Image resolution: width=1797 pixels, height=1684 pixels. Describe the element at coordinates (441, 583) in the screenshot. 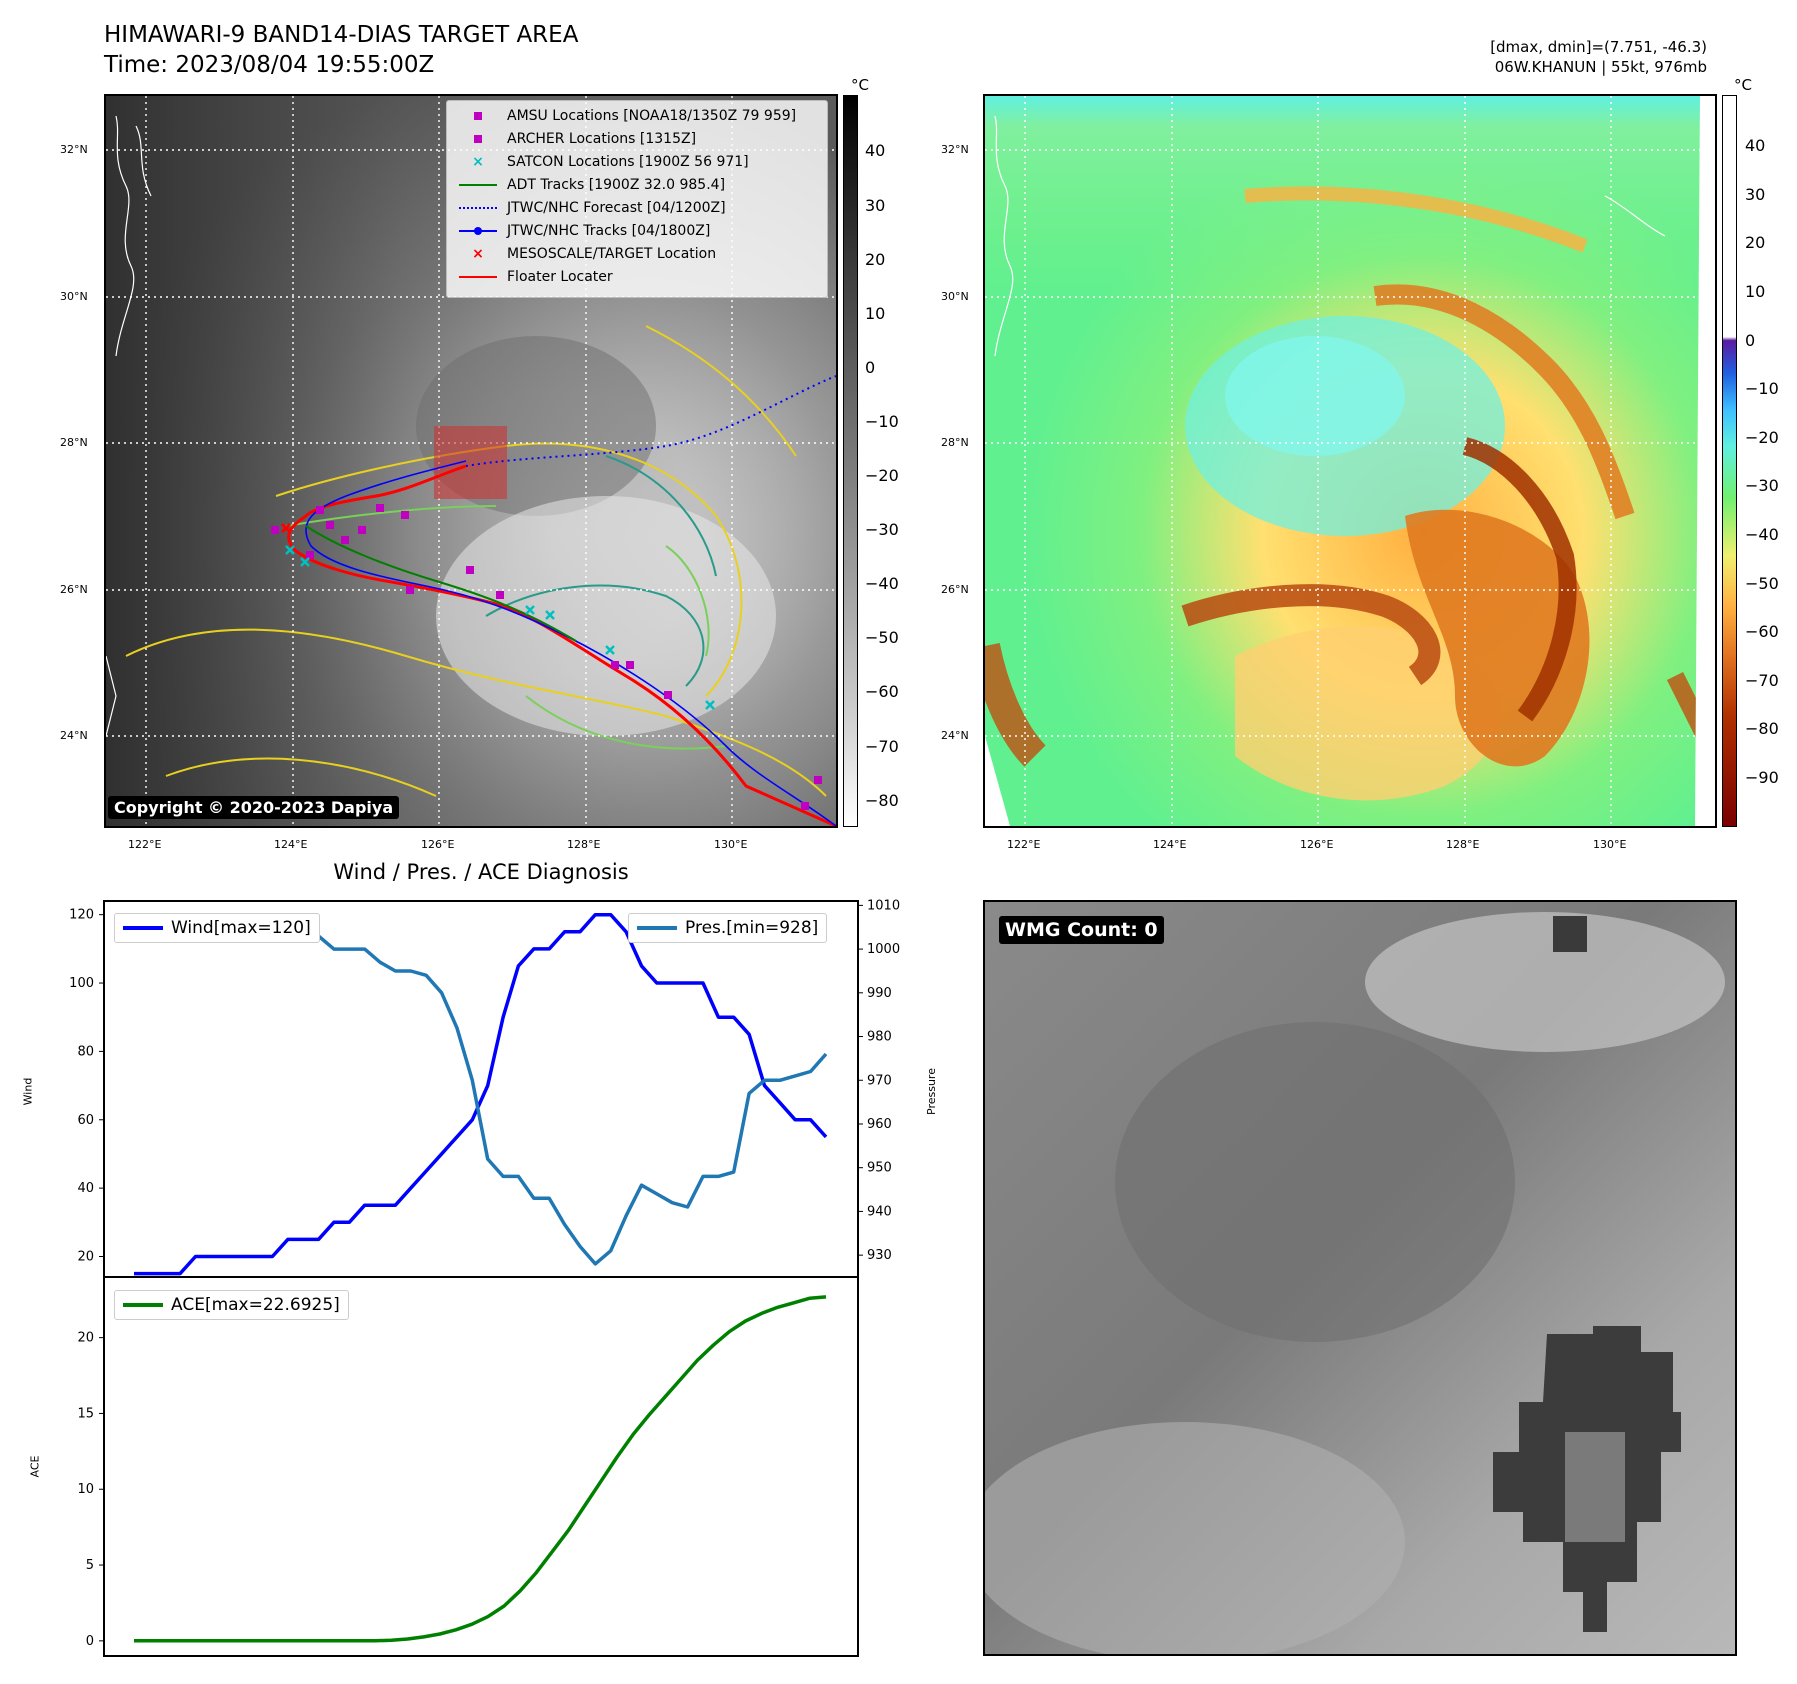

I see `adt-track` at that location.